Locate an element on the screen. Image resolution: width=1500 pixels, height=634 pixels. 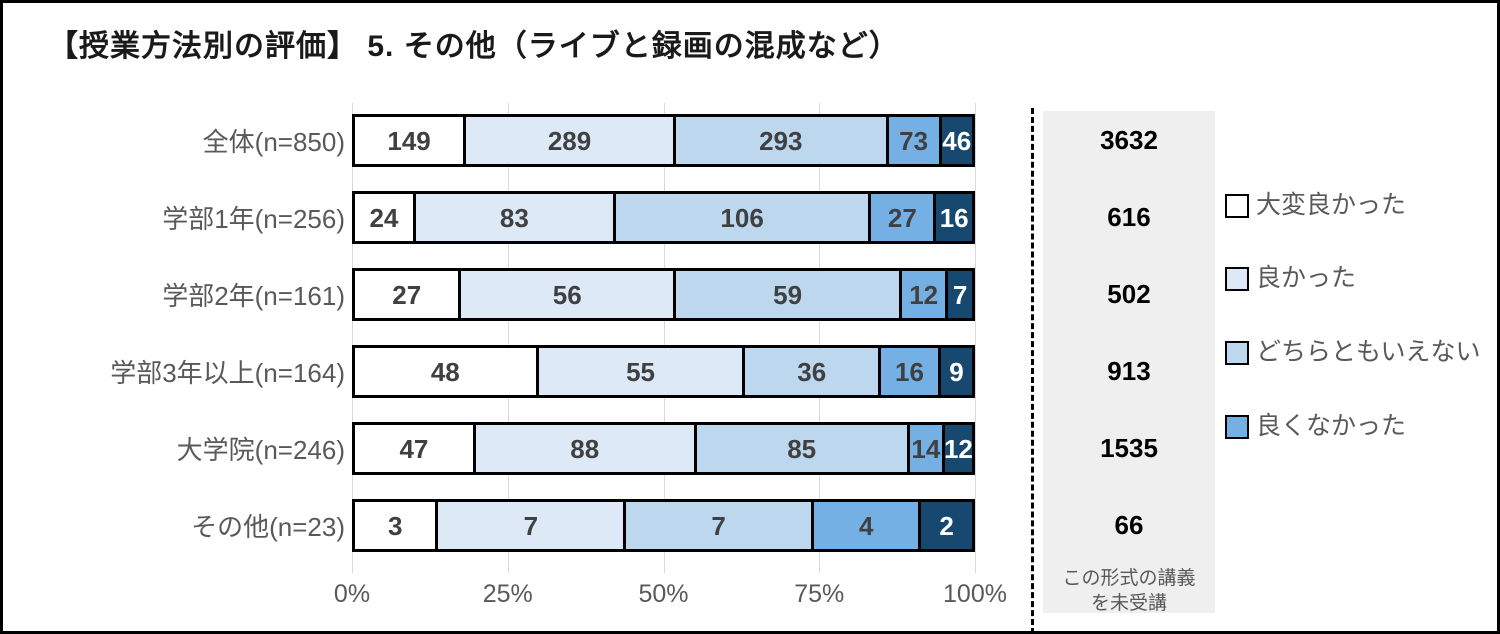
legend: 大変良かった 良かったどちらともいえない良くなかった is located at coordinates (1358, 329).